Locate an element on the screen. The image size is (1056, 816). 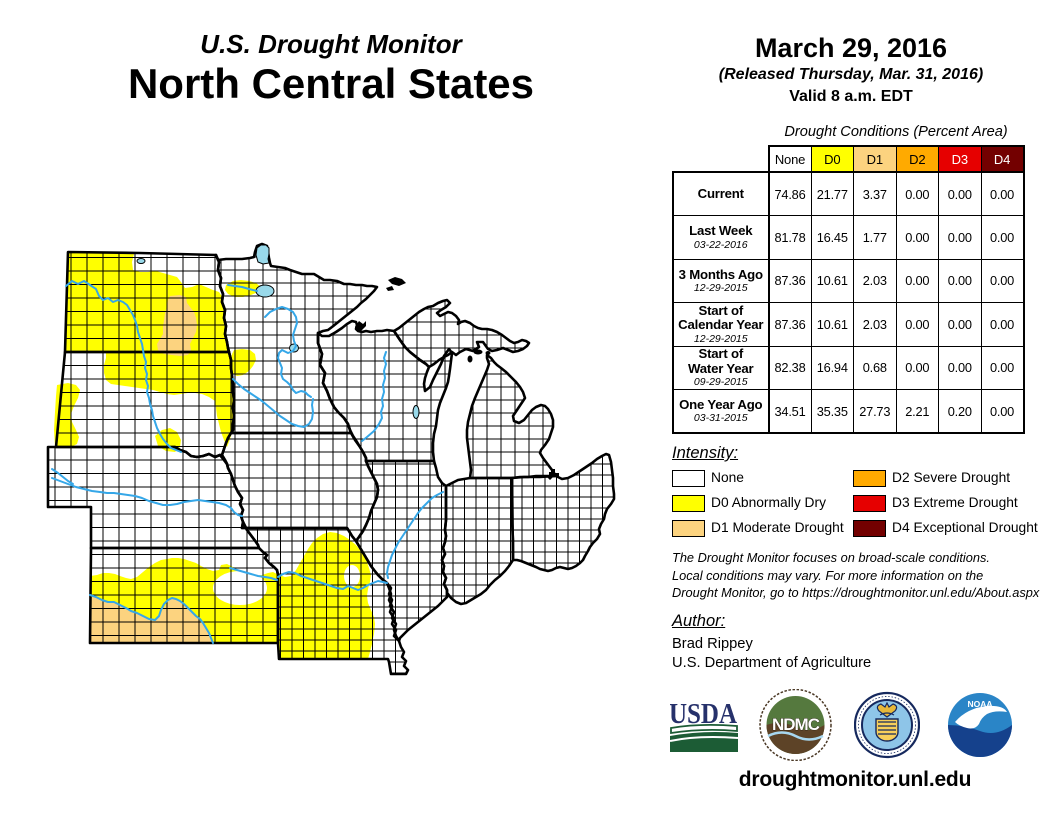
svg-text: NOAA is located at coordinates (979, 704).